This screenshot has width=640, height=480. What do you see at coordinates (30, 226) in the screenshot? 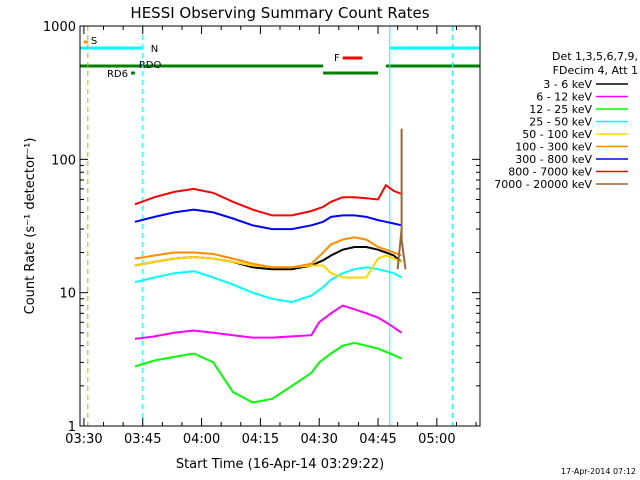
I see `y-axis-label: Count Rate (s⁻¹ detector⁻¹)` at bounding box center [30, 226].